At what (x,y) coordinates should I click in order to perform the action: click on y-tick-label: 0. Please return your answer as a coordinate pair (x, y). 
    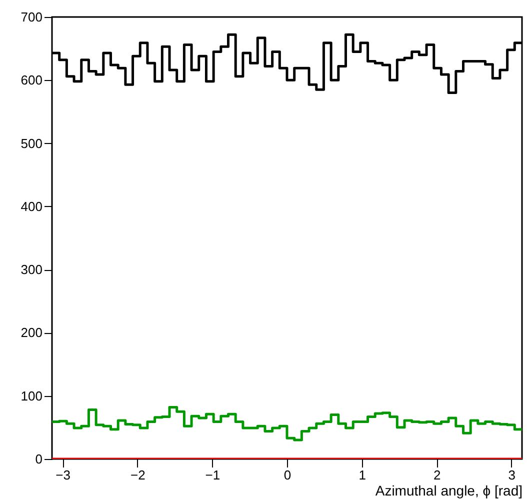
    Looking at the image, I should click on (38, 459).